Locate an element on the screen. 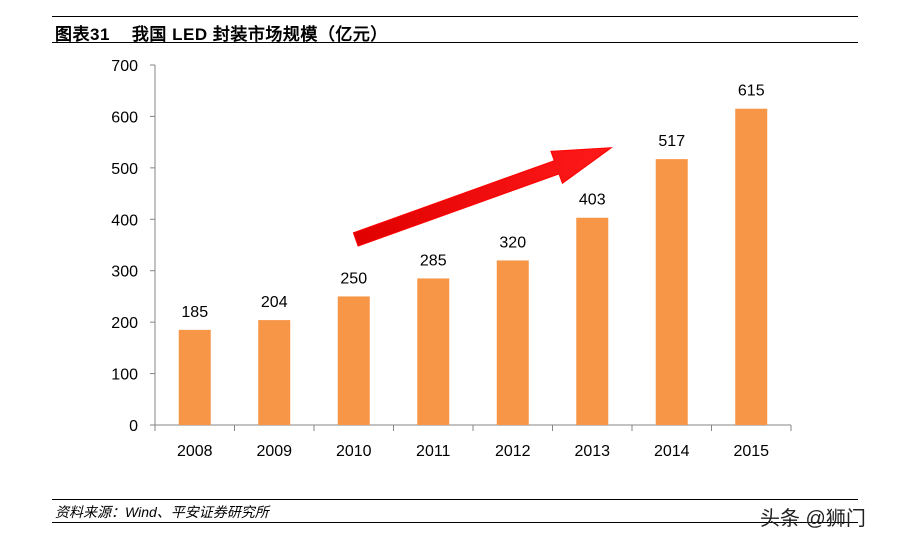 This screenshot has width=899, height=543. figure-title: 图表31 我国 LED 封装市场规模（亿元） is located at coordinates (221, 32).